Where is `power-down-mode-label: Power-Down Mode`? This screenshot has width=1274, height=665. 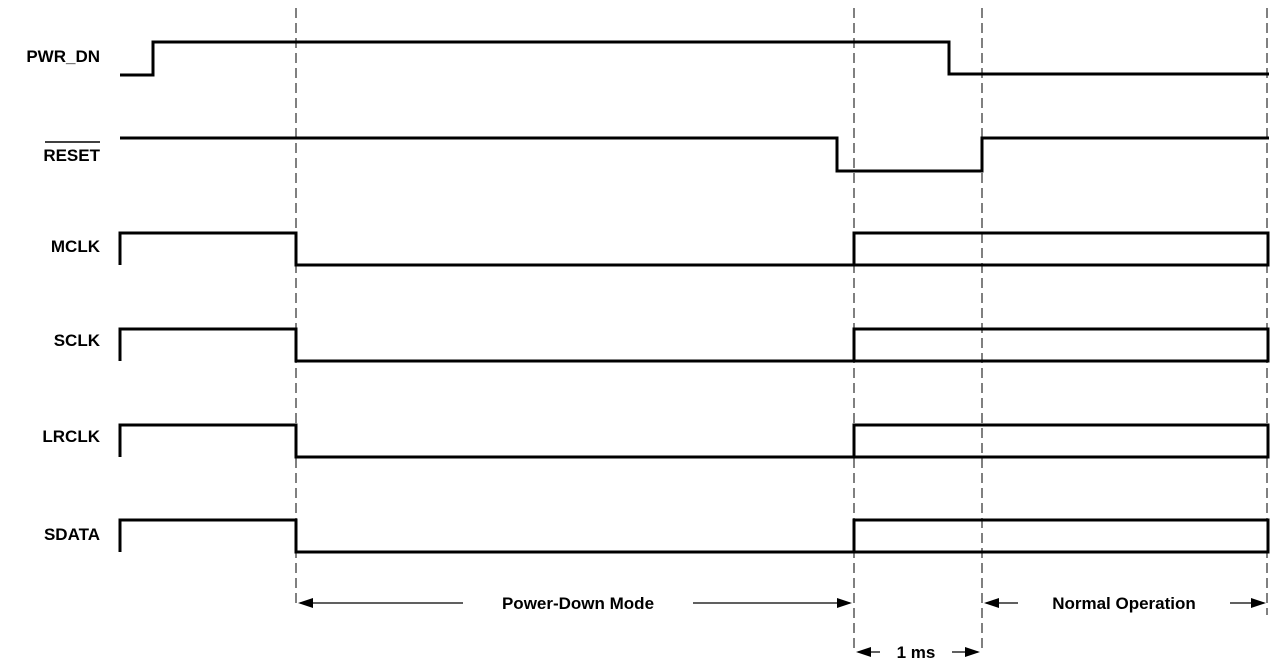
power-down-mode-label: Power-Down Mode is located at coordinates (578, 603).